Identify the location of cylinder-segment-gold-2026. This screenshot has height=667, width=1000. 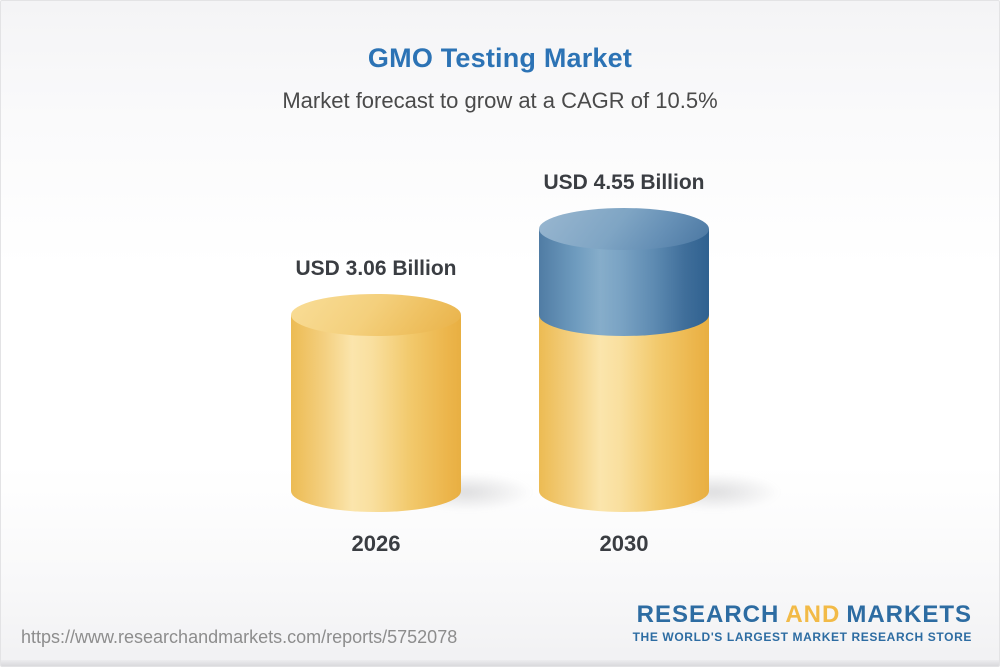
(376, 413).